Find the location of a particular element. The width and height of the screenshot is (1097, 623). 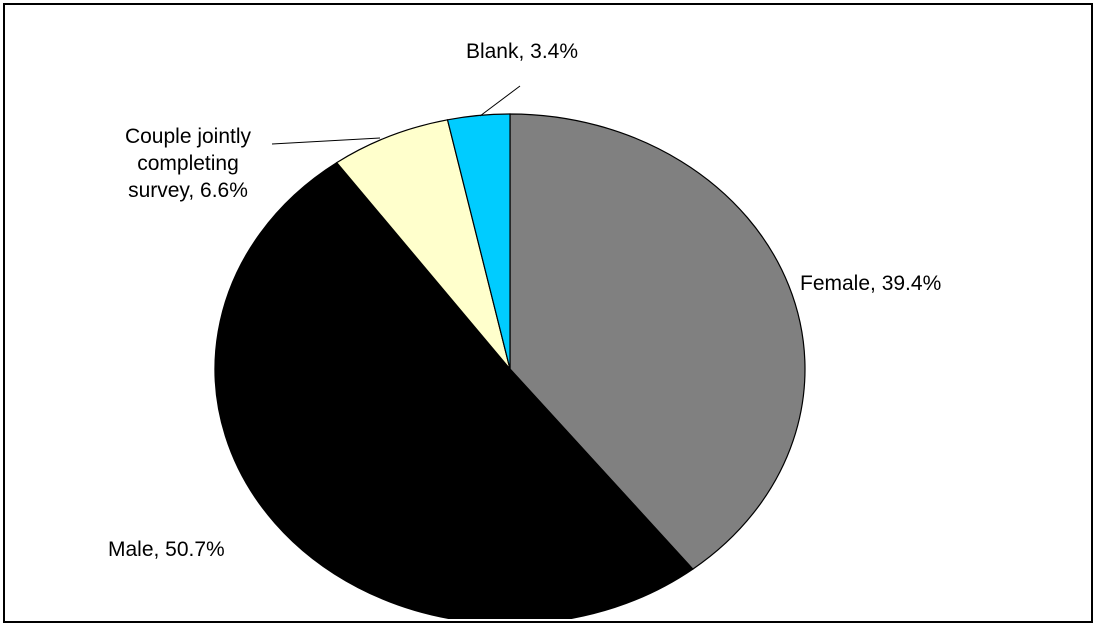

slice-label-line: completing is located at coordinates (188, 163).